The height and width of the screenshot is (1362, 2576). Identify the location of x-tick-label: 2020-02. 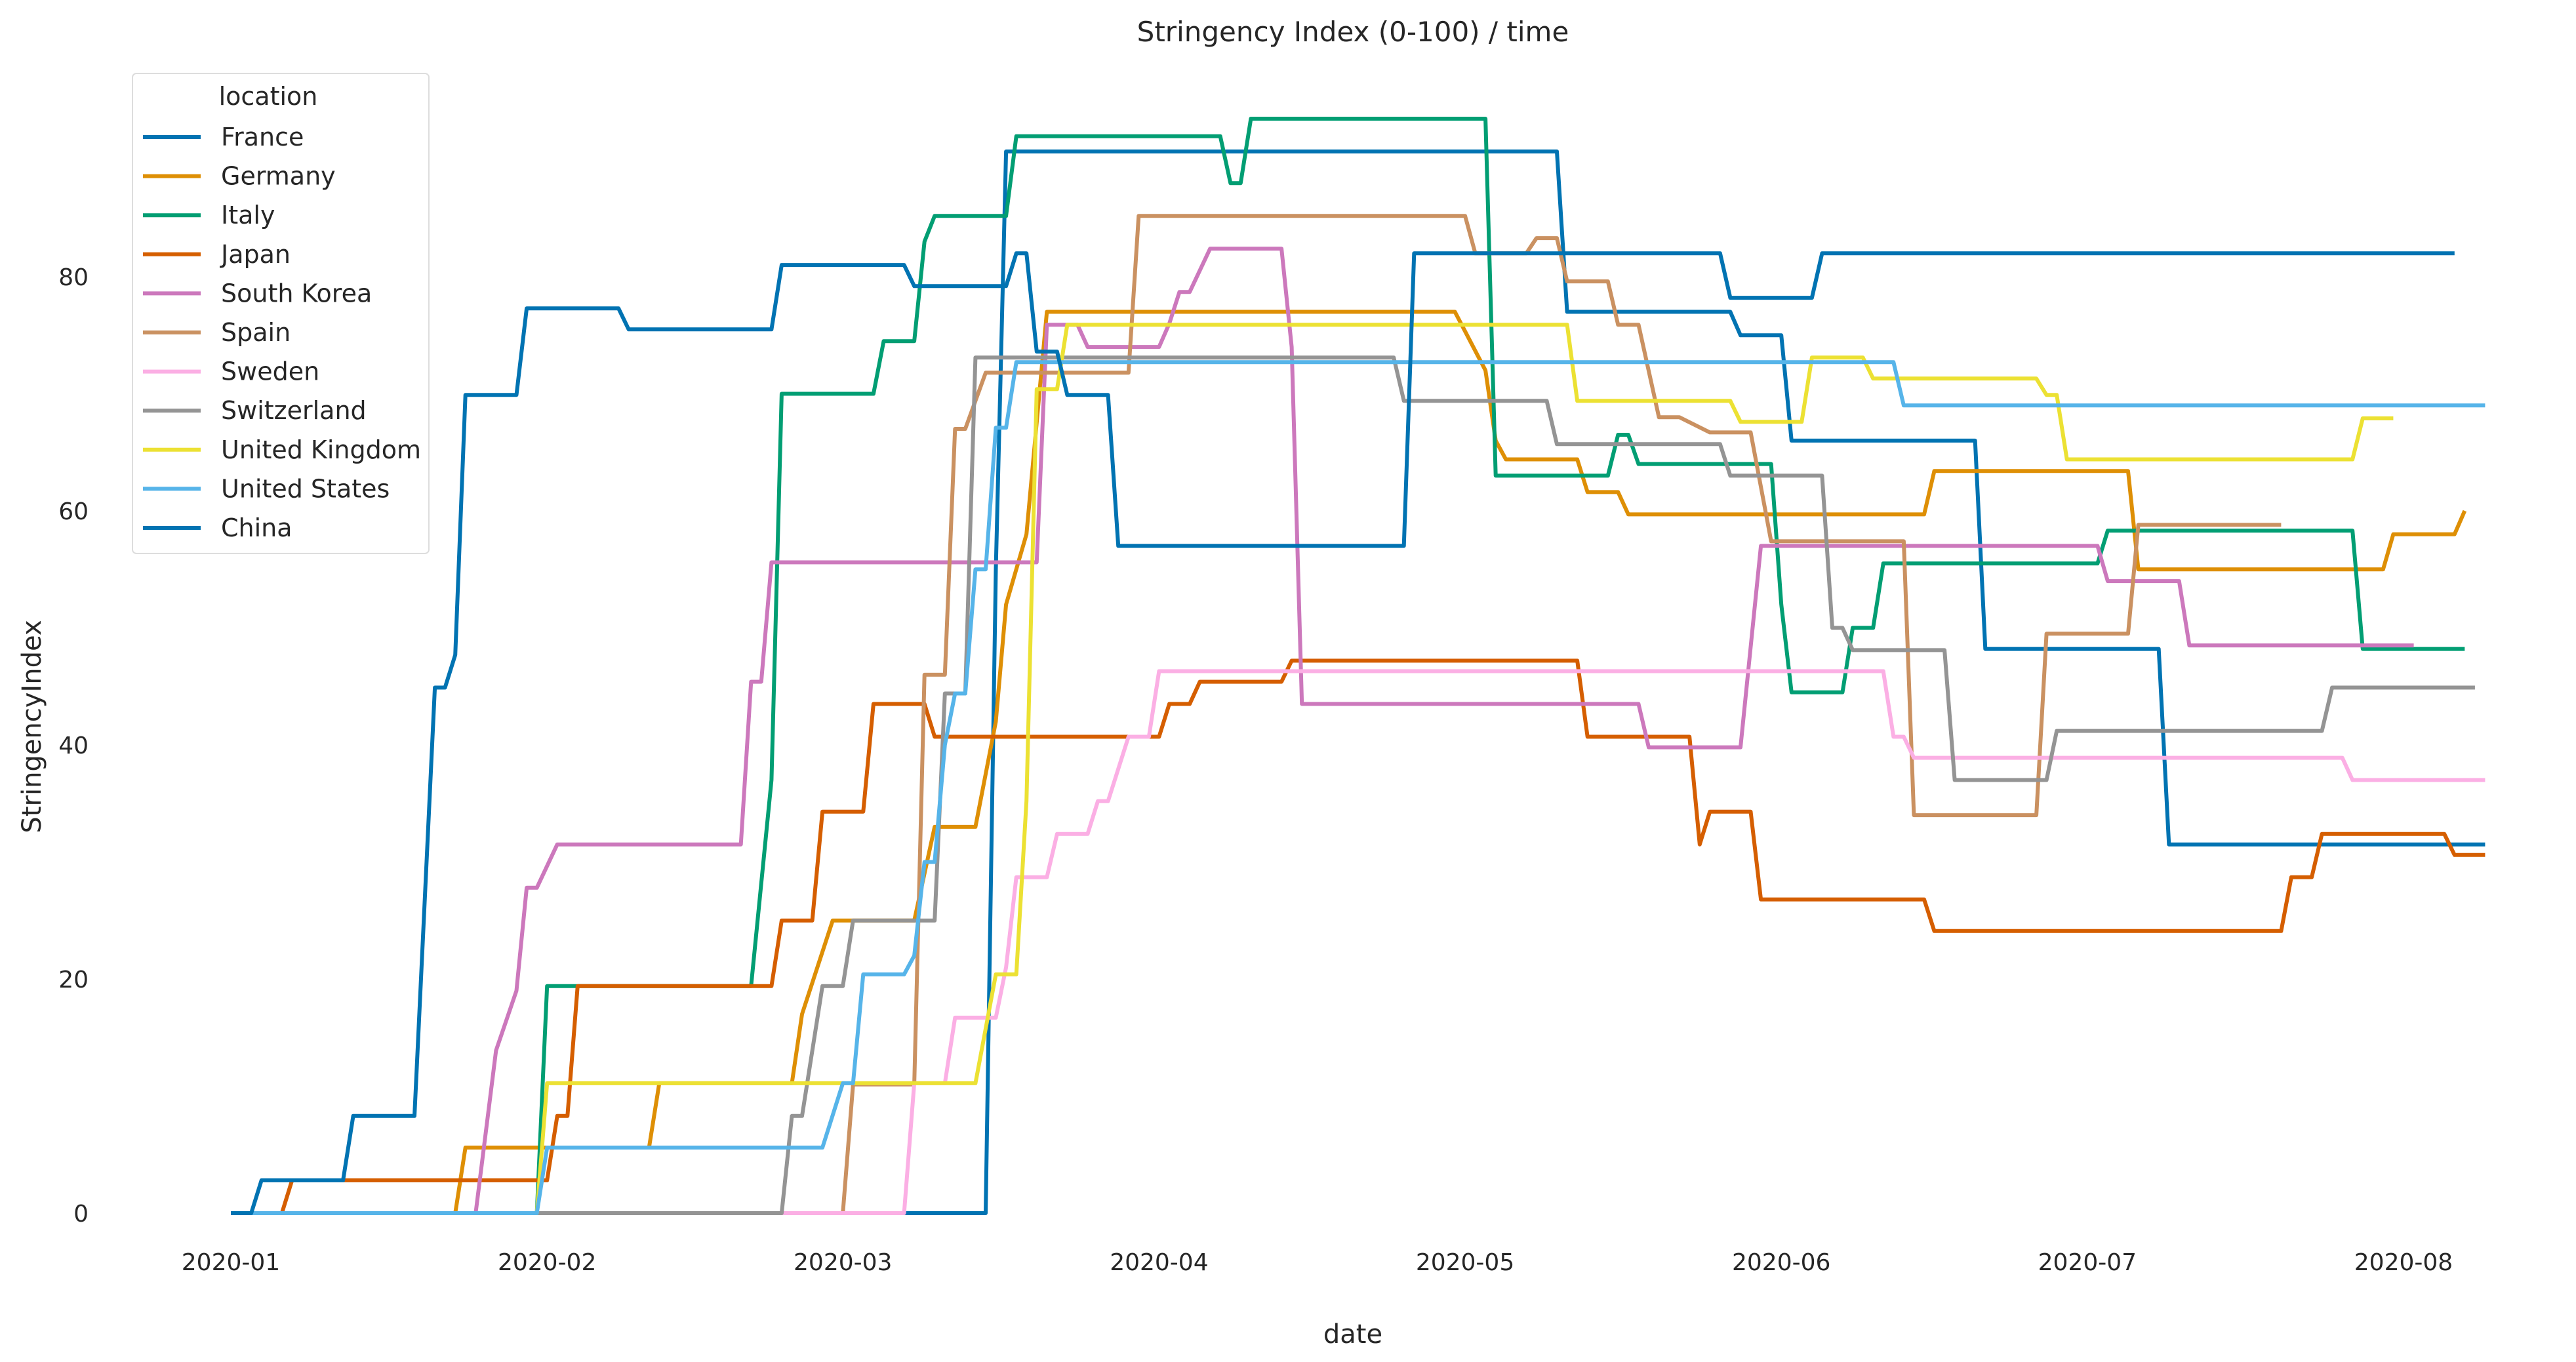
(547, 1262).